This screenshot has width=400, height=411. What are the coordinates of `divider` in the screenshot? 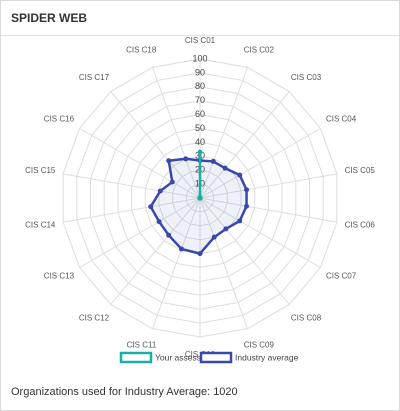 It's located at (200, 35).